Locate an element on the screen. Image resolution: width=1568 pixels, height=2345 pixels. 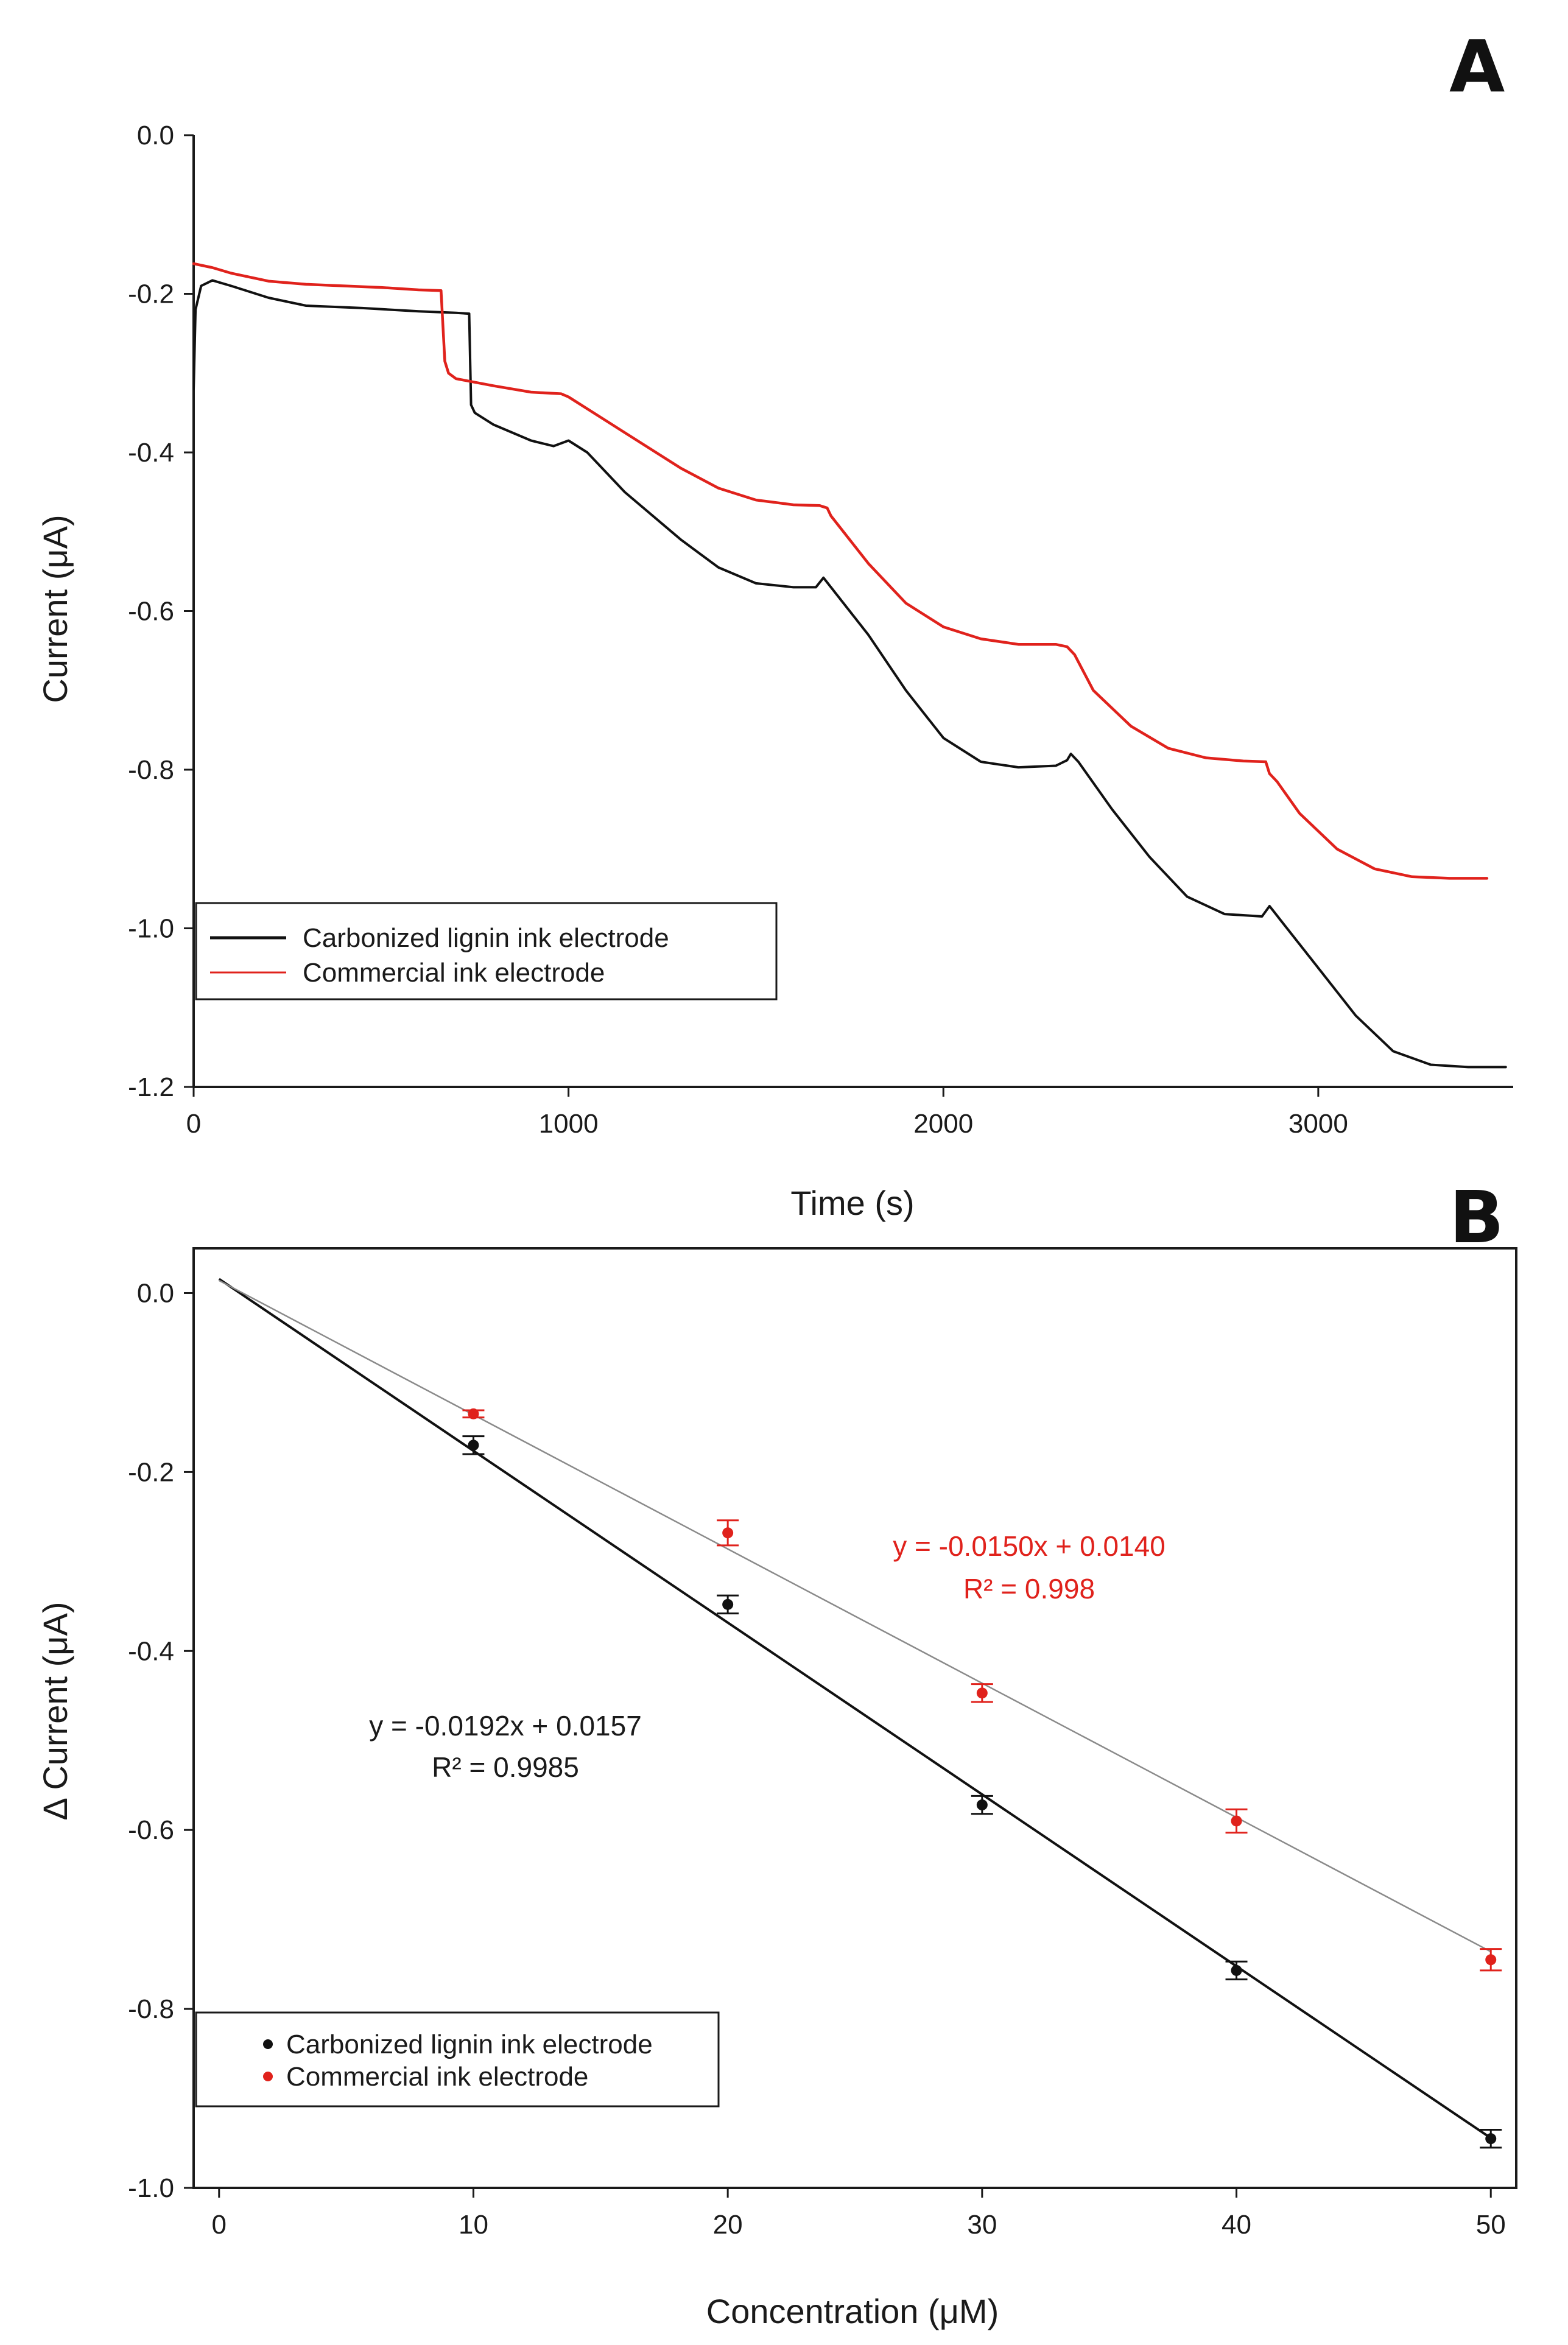
panel-b-label: B is located at coordinates (1477, 1217).